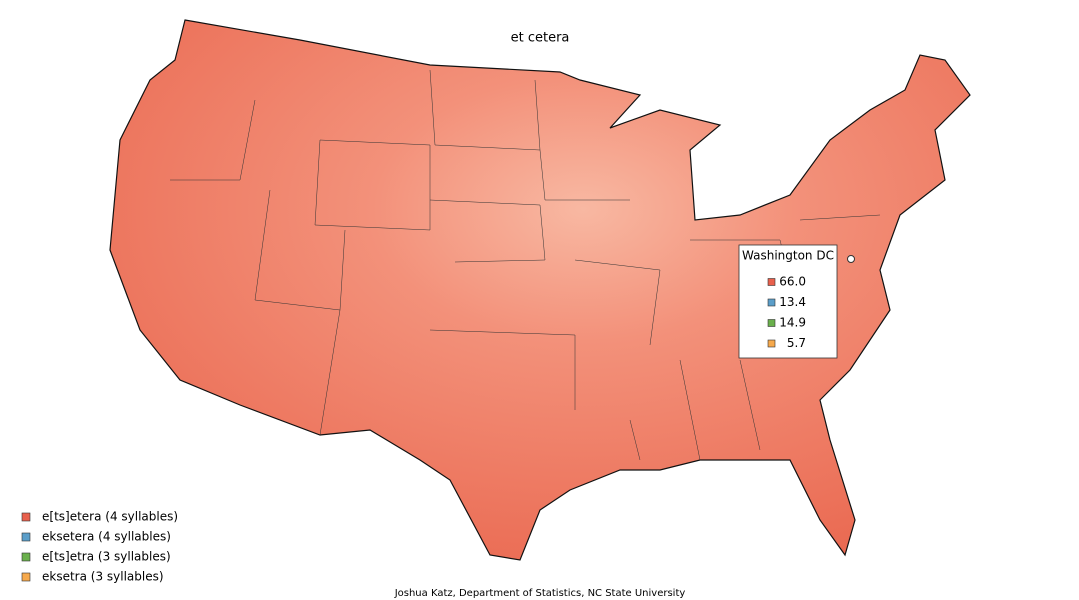 This screenshot has width=1079, height=600. I want to click on legend-label: eksetra (3 syllables), so click(103, 577).